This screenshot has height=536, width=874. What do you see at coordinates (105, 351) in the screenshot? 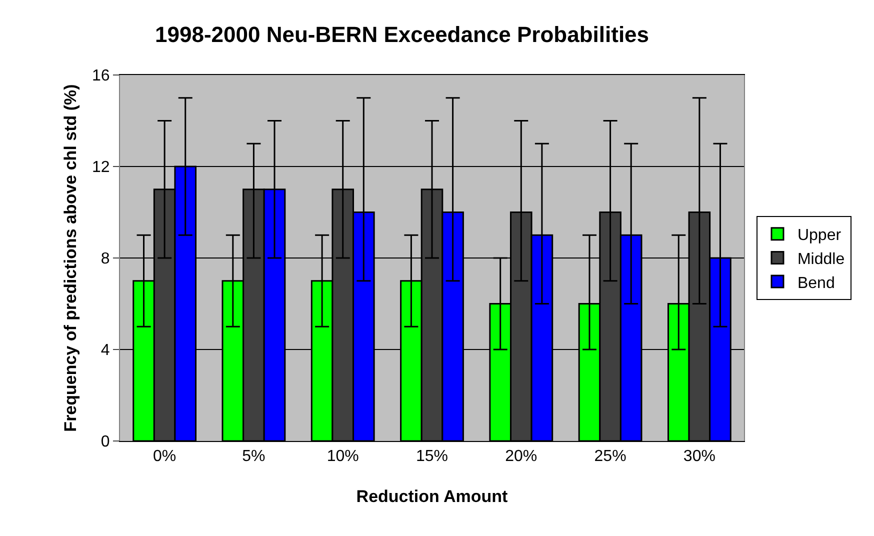
I see `y-tick-label: 4` at bounding box center [105, 351].